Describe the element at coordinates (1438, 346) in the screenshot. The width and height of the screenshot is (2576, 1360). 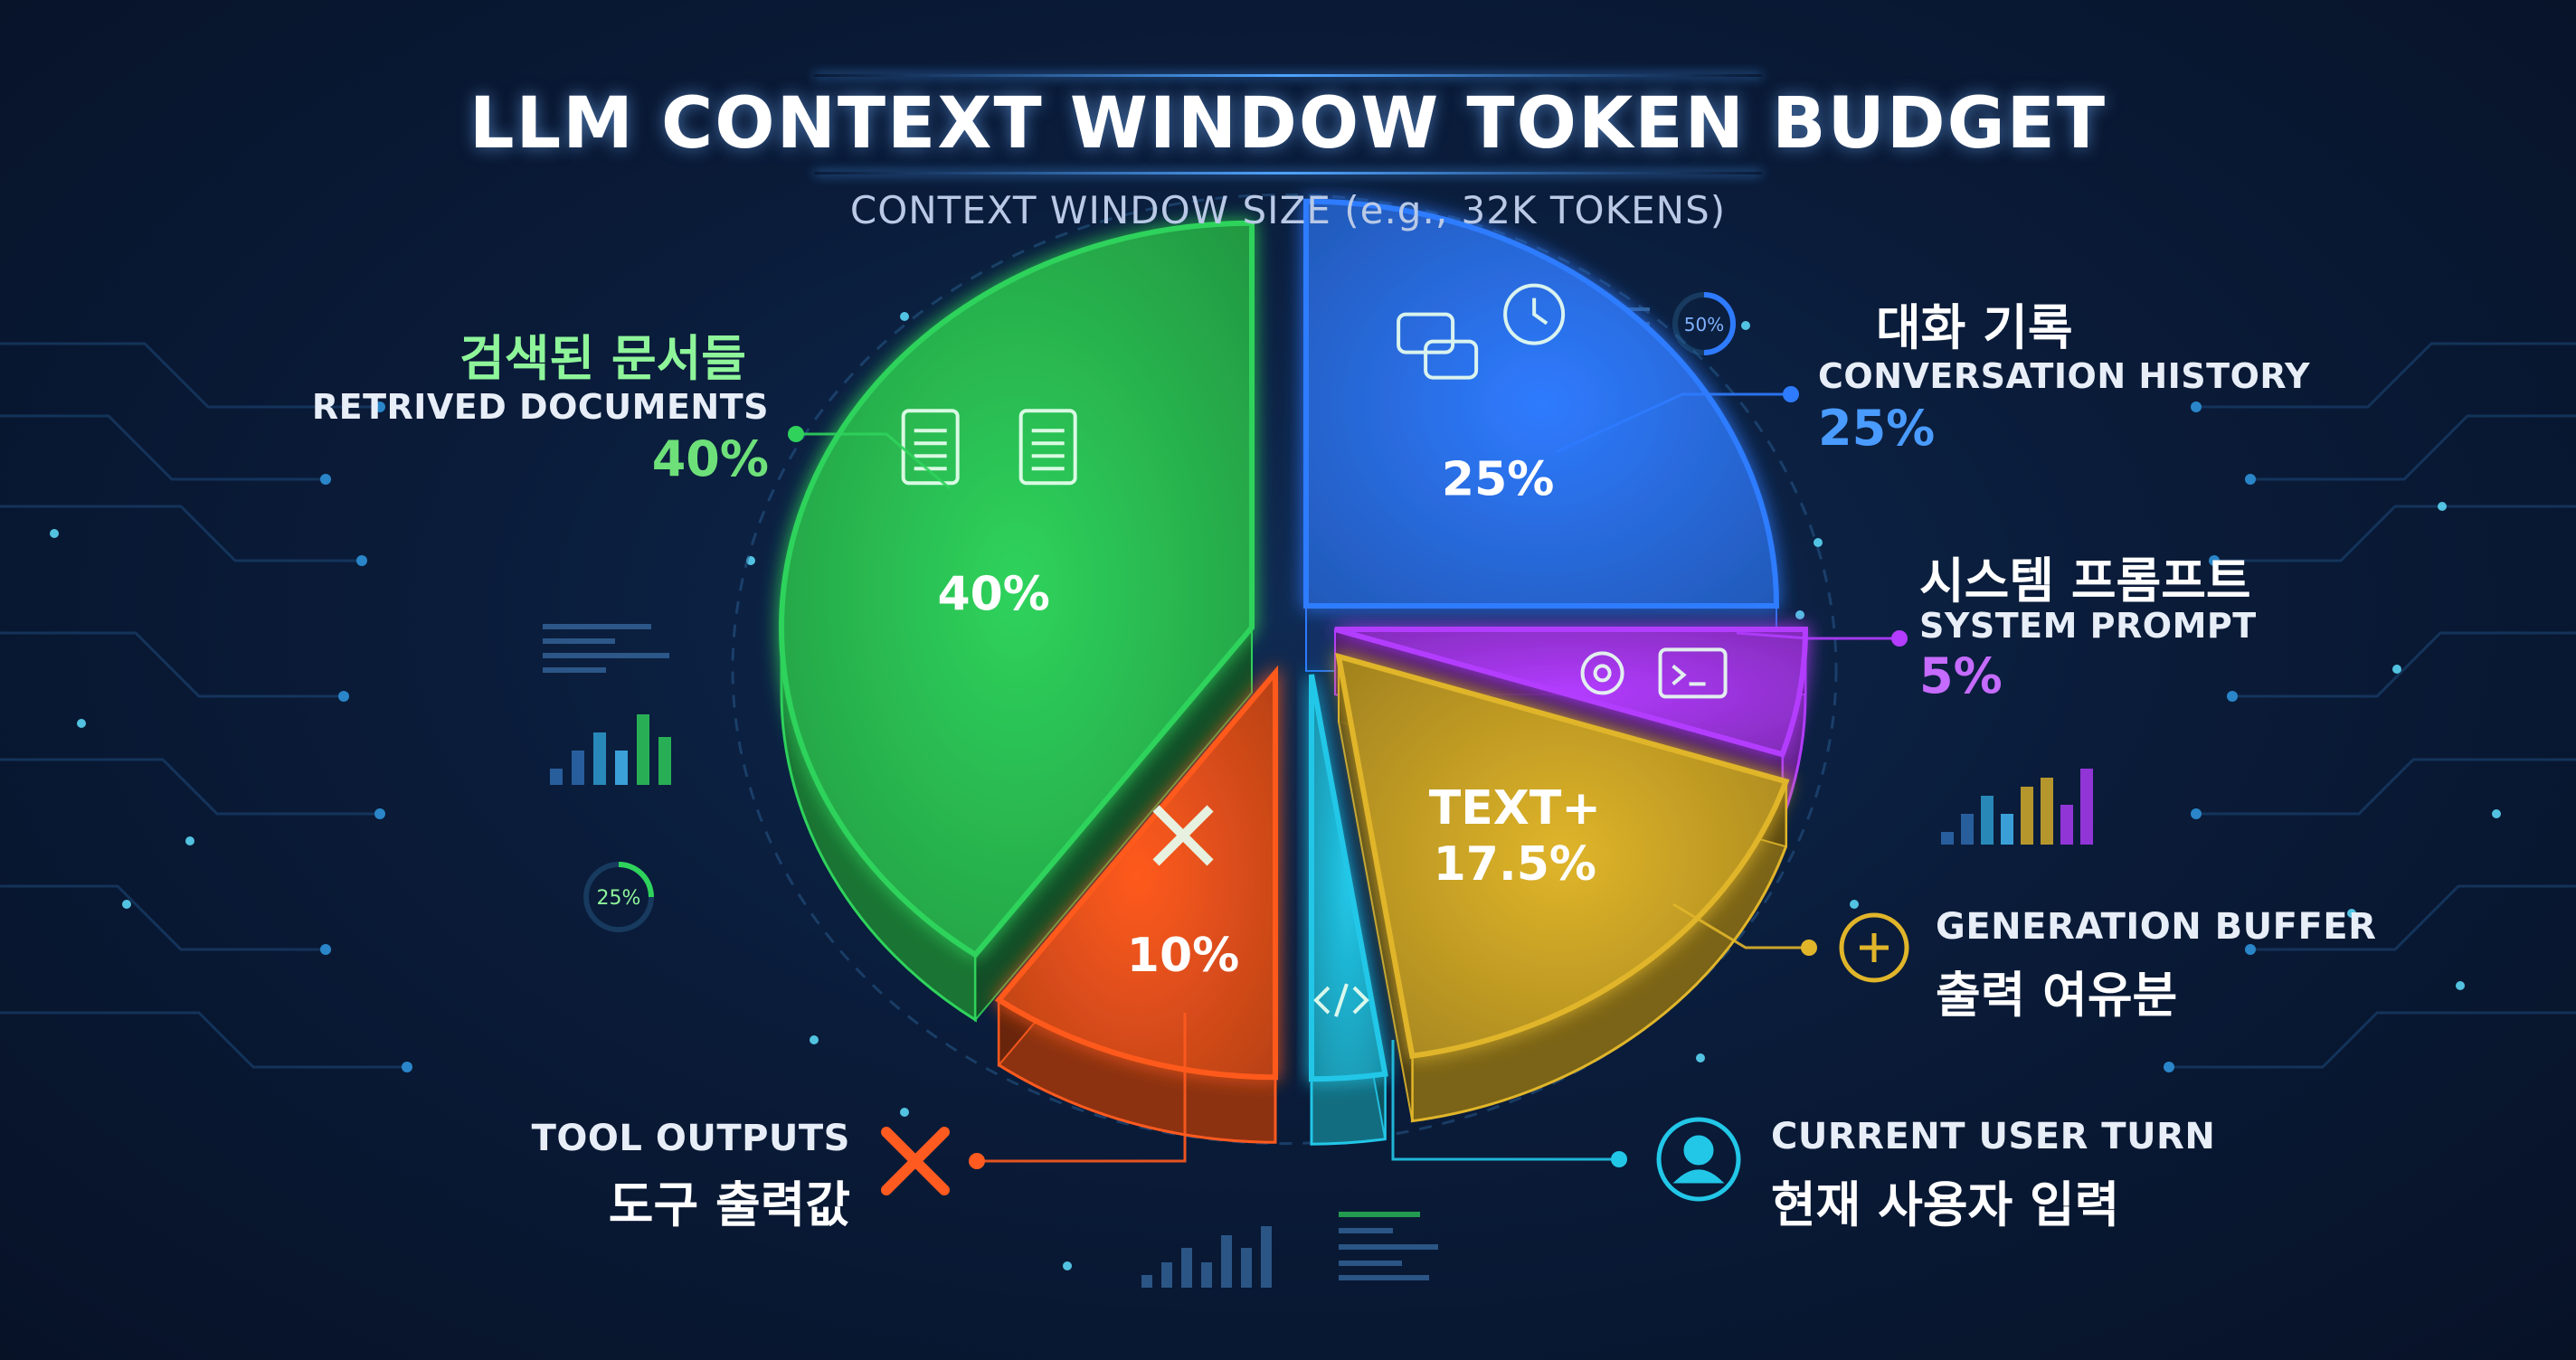
I see `chat-icon` at that location.